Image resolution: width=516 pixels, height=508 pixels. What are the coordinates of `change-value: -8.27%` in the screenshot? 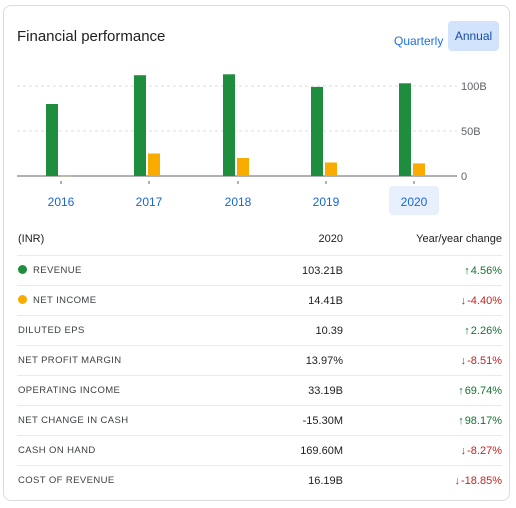 It's located at (484, 450).